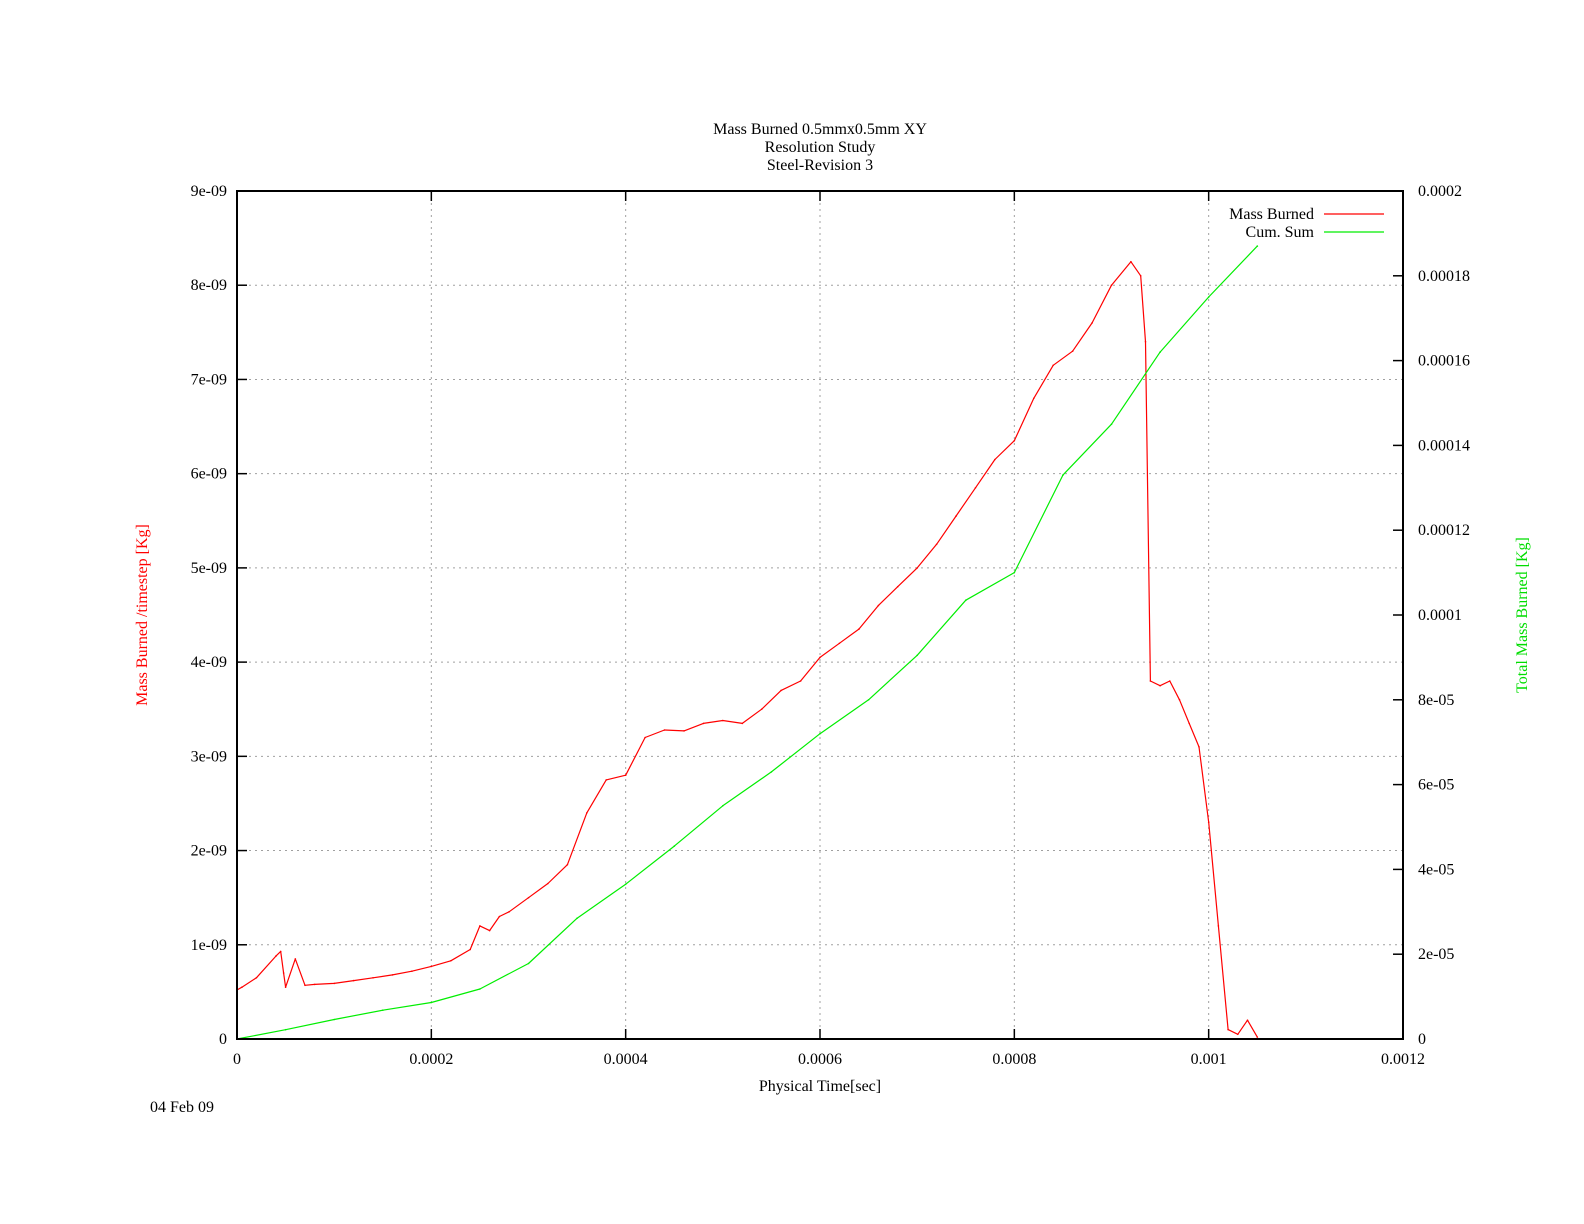 The height and width of the screenshot is (1224, 1584). I want to click on x-tick-label: 0.0012, so click(1403, 1059).